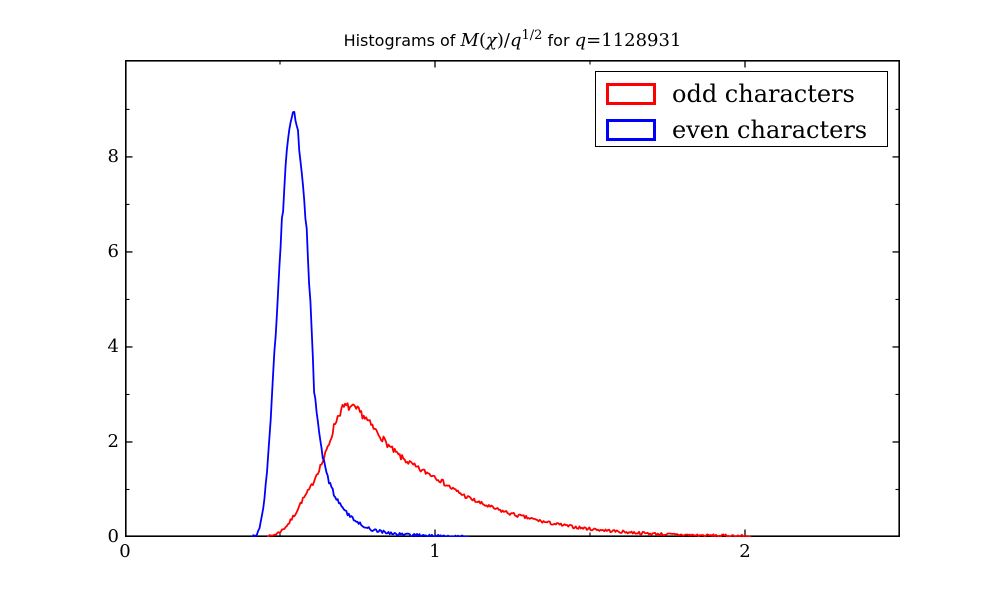 Image resolution: width=1000 pixels, height=600 pixels. I want to click on title-part: for, so click(558, 40).